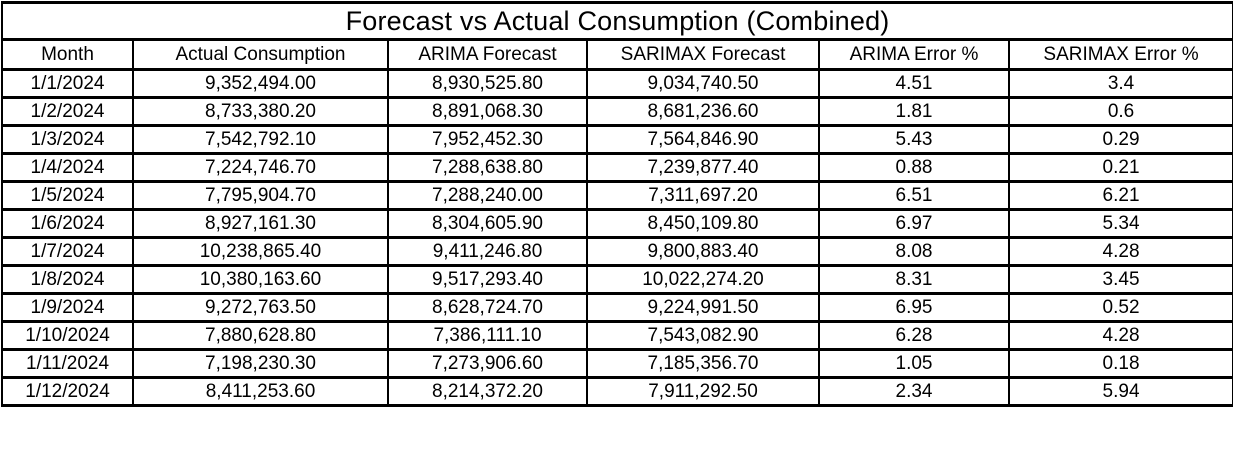 This screenshot has height=458, width=1233. What do you see at coordinates (260, 167) in the screenshot?
I see `cell-actual-consumption: 7,224,746.70` at bounding box center [260, 167].